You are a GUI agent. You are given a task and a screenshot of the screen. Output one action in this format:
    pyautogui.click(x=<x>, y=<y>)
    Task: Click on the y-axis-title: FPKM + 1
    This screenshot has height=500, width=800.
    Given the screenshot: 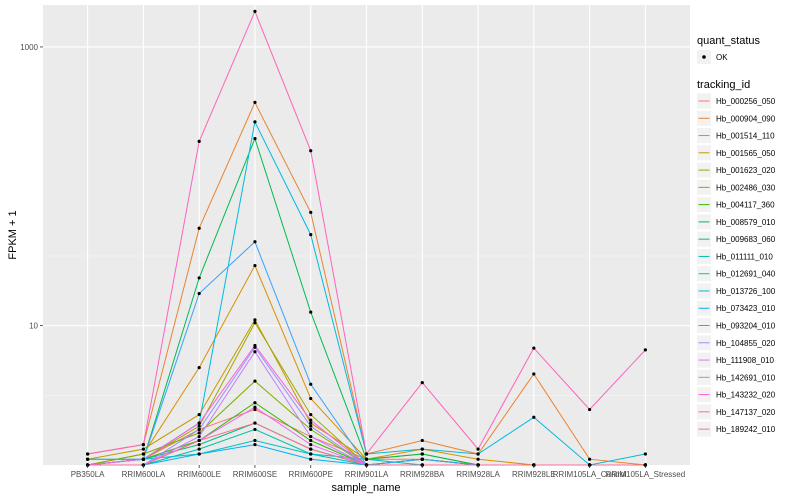 What is the action you would take?
    pyautogui.click(x=13, y=234)
    